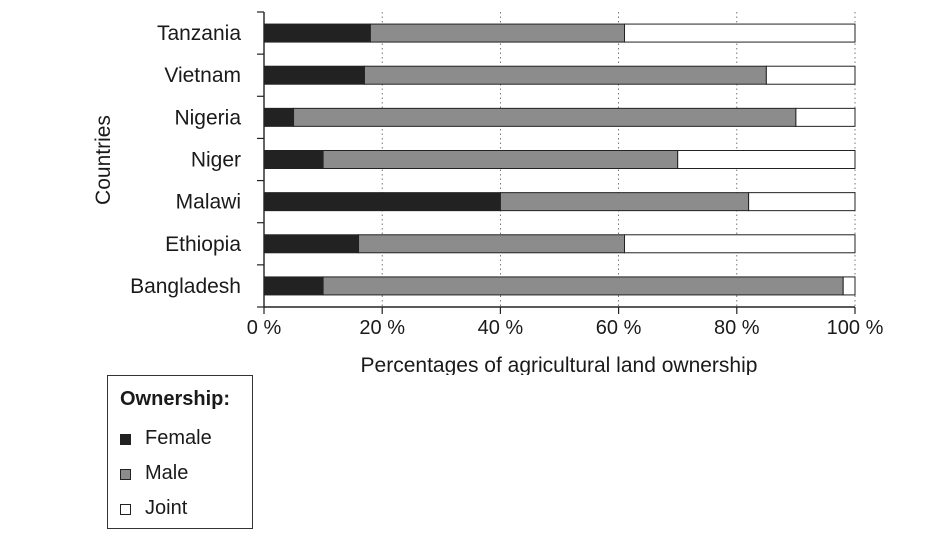 This screenshot has height=553, width=936. I want to click on legend-item-joint: Joint, so click(153, 508).